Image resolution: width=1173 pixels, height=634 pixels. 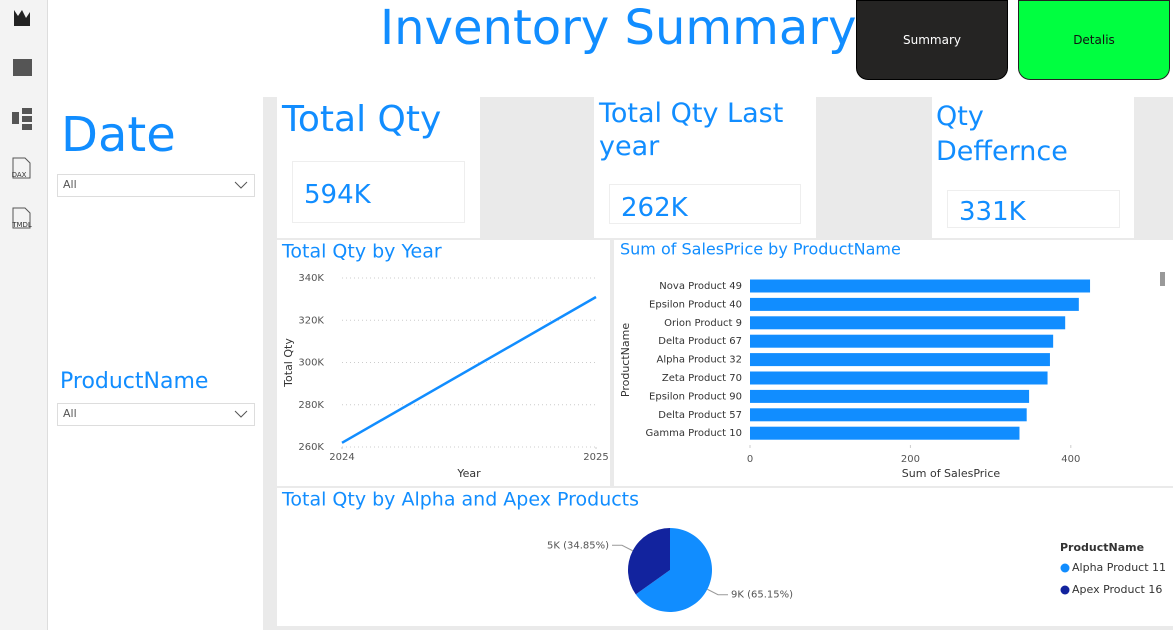 I want to click on data-label: 9K (65.15%), so click(x=762, y=595).